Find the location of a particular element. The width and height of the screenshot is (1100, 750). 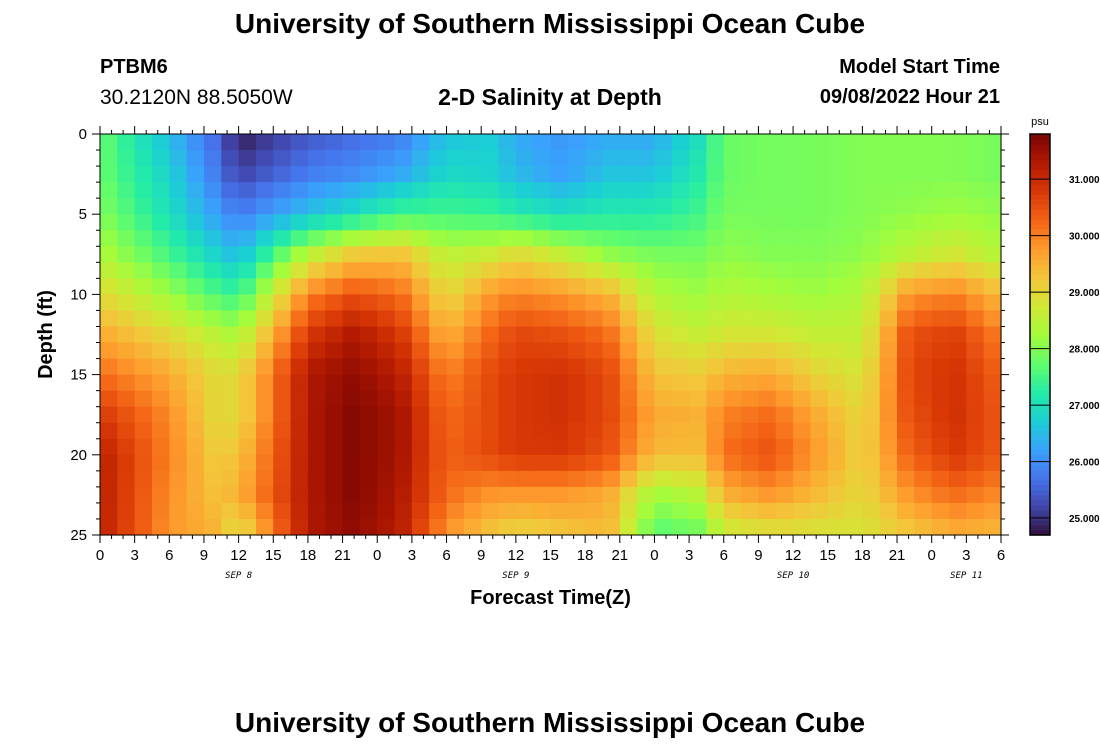

x-tick-label: 0 is located at coordinates (654, 555).